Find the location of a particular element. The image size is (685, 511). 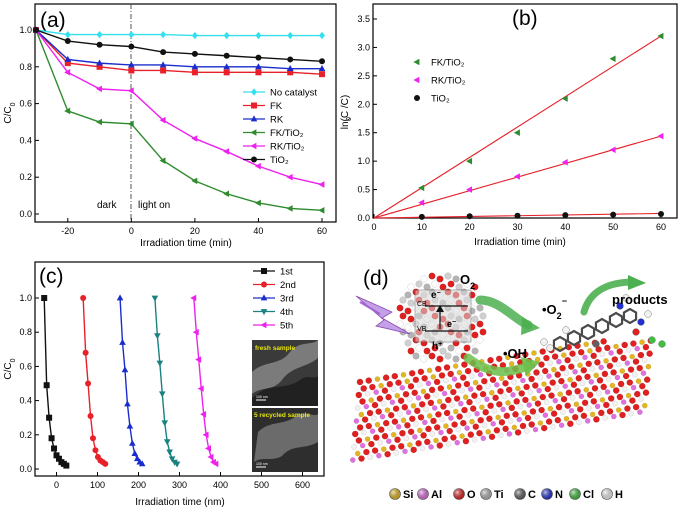

panel-a-point-fk-tio is located at coordinates (289, 208).